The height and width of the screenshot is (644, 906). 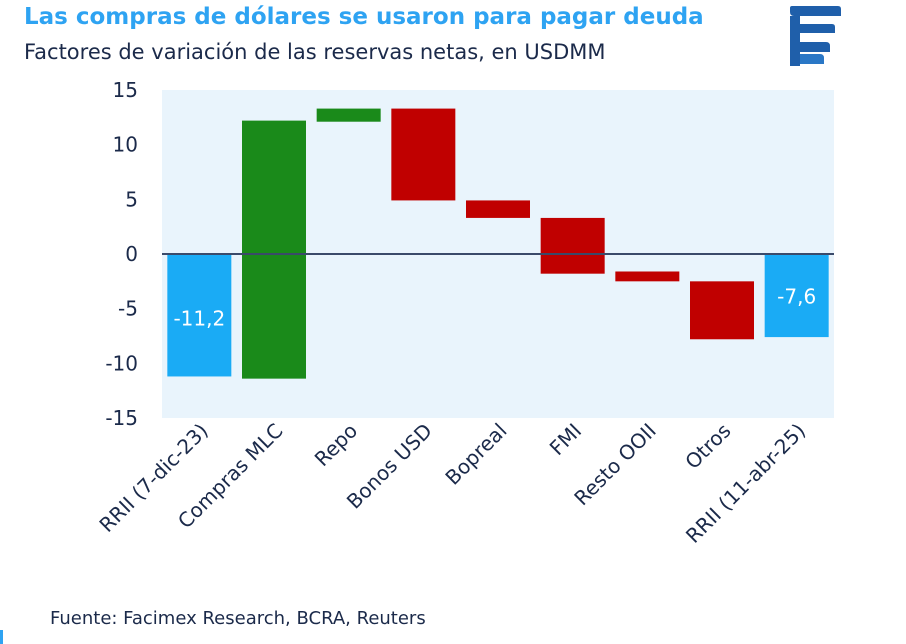 What do you see at coordinates (1, 637) in the screenshot?
I see `edge-mark` at bounding box center [1, 637].